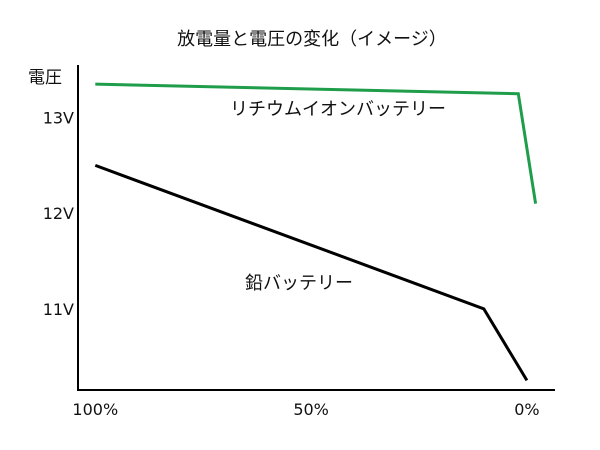 Image resolution: width=600 pixels, height=450 pixels. Describe the element at coordinates (58, 118) in the screenshot. I see `y-tick-label: 13V` at that location.